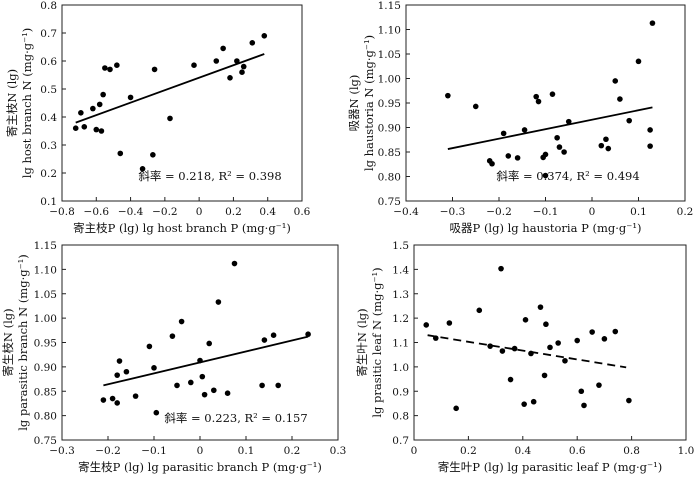  Describe the element at coordinates (45, 441) in the screenshot. I see `chart3-ytick-label: 0.75` at that location.